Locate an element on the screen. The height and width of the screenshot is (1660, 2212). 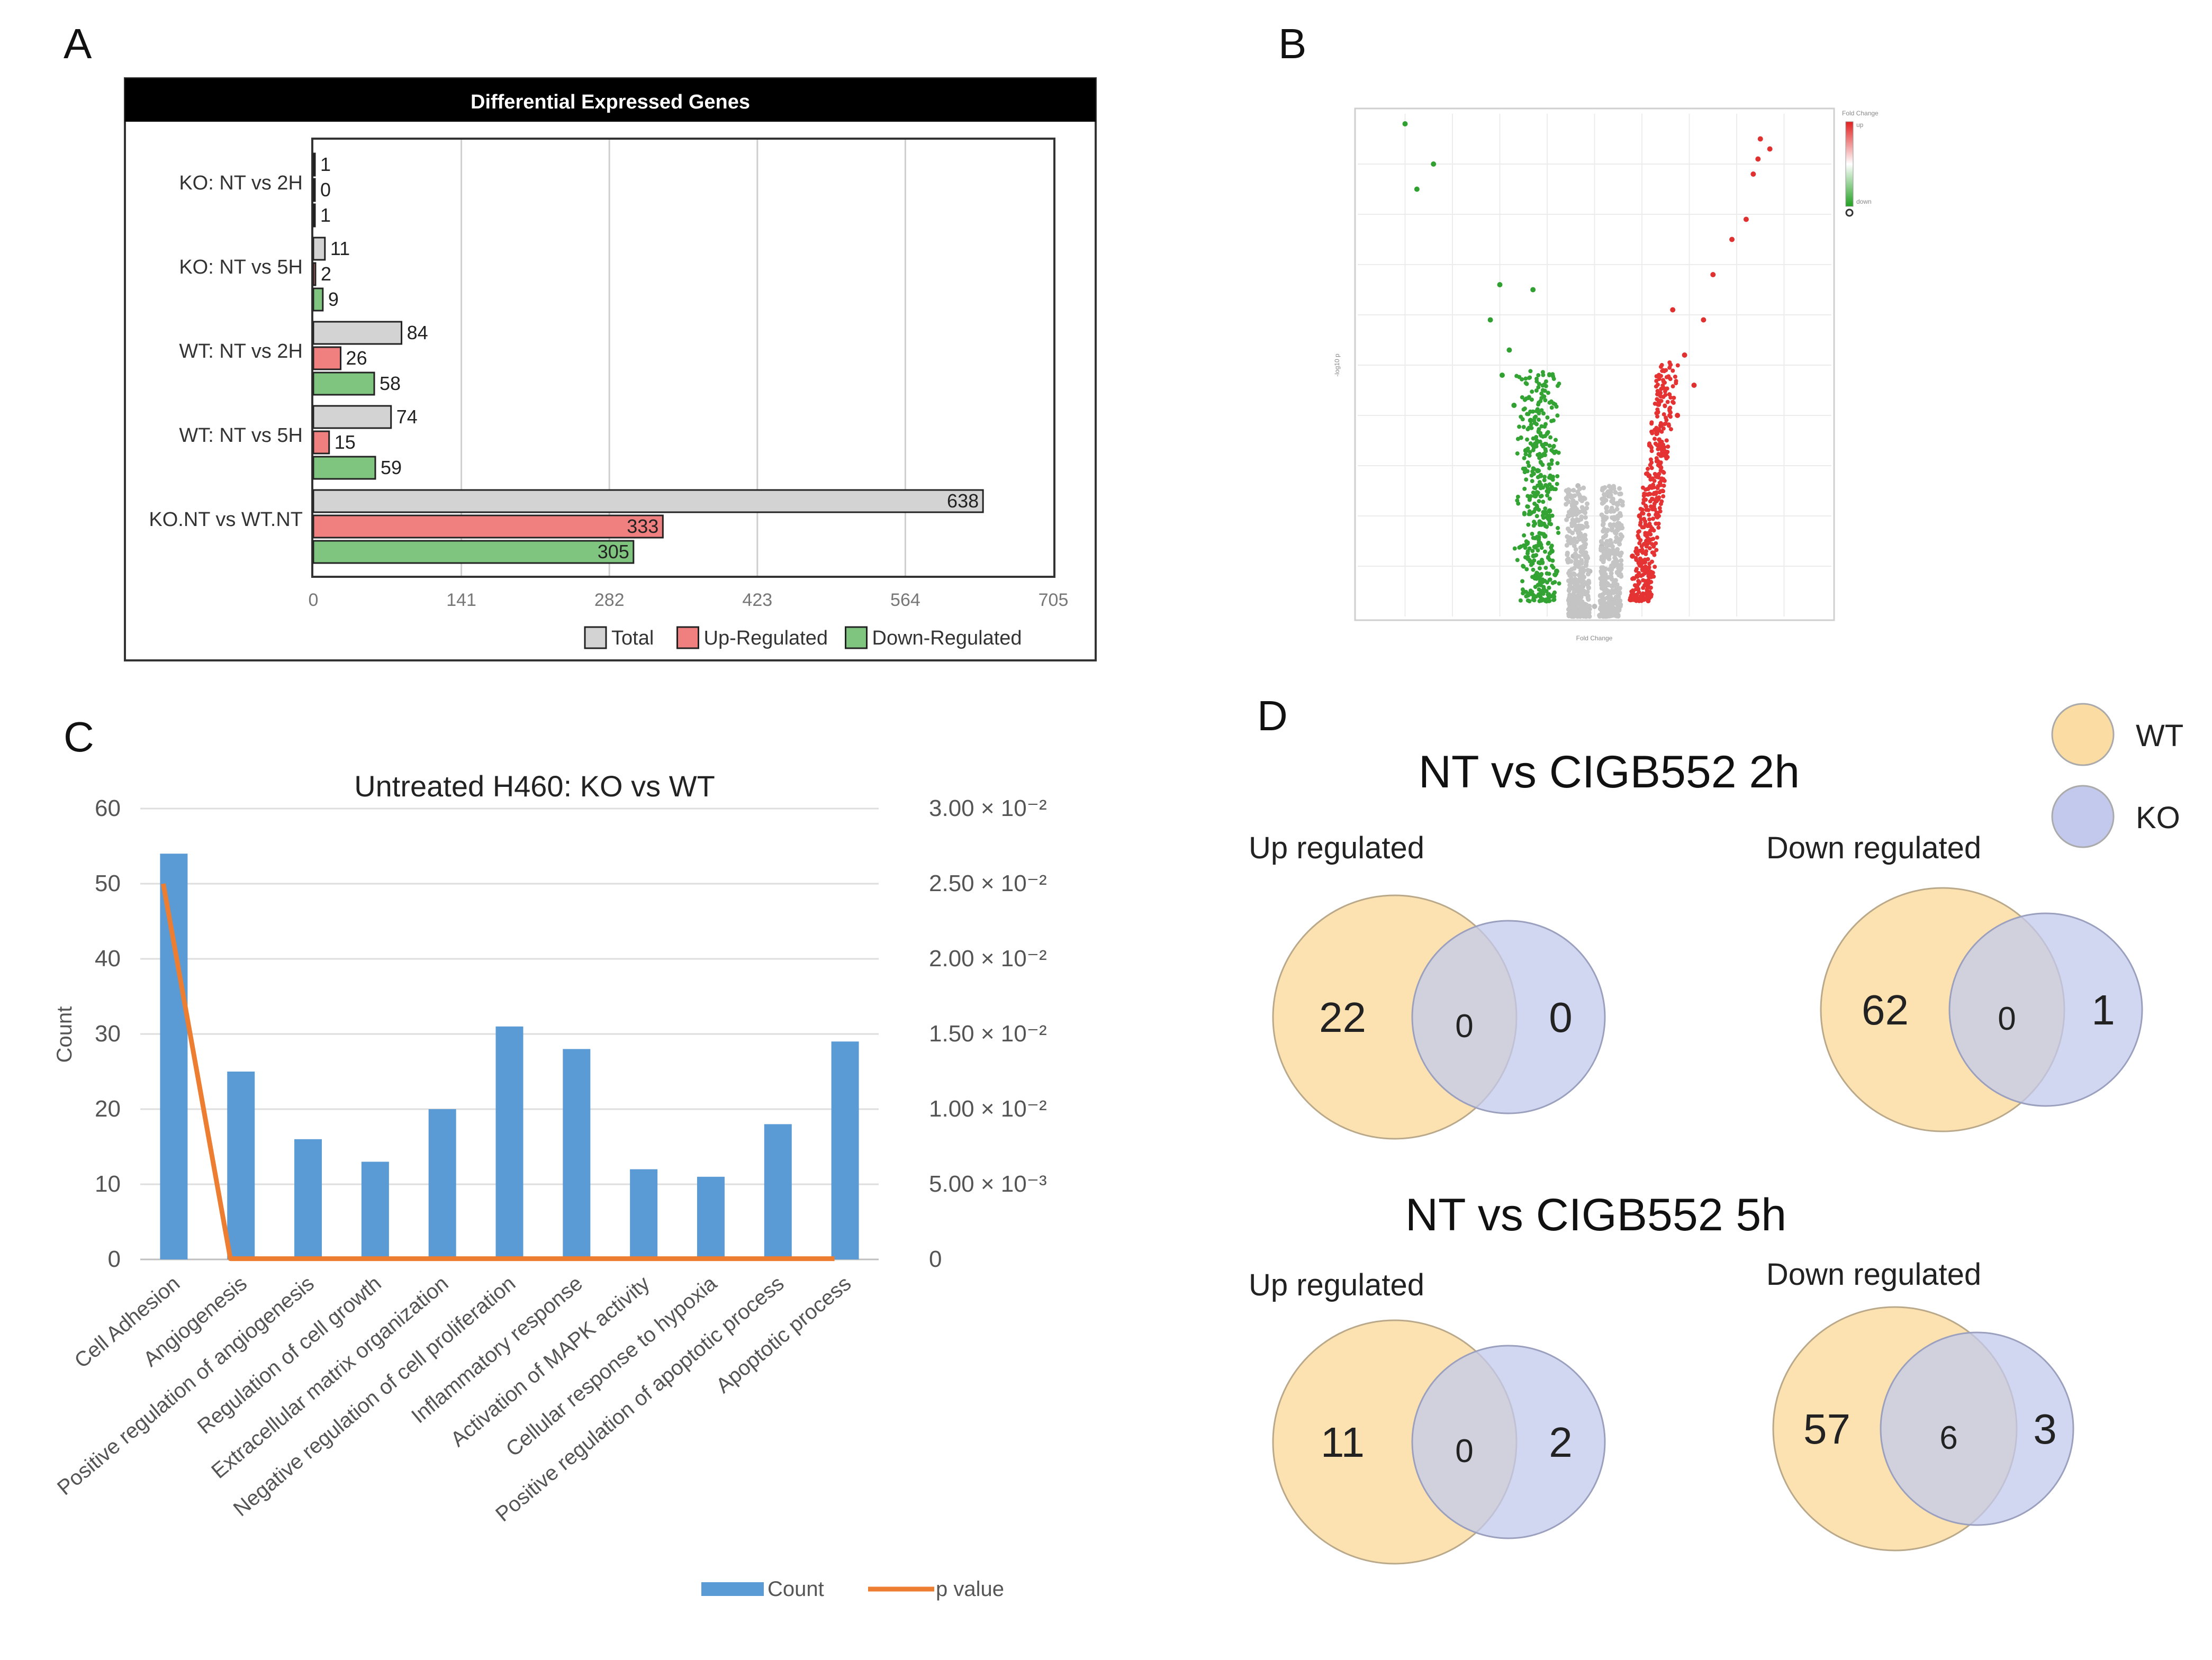
panel-c-bar-count is located at coordinates (577, 1154).